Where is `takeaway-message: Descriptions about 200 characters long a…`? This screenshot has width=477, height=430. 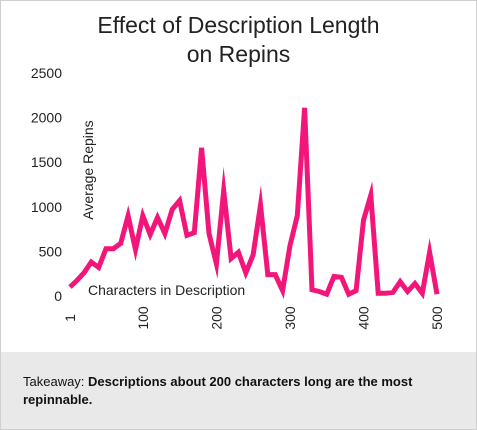 takeaway-message: Descriptions about 200 characters long a… is located at coordinates (218, 390).